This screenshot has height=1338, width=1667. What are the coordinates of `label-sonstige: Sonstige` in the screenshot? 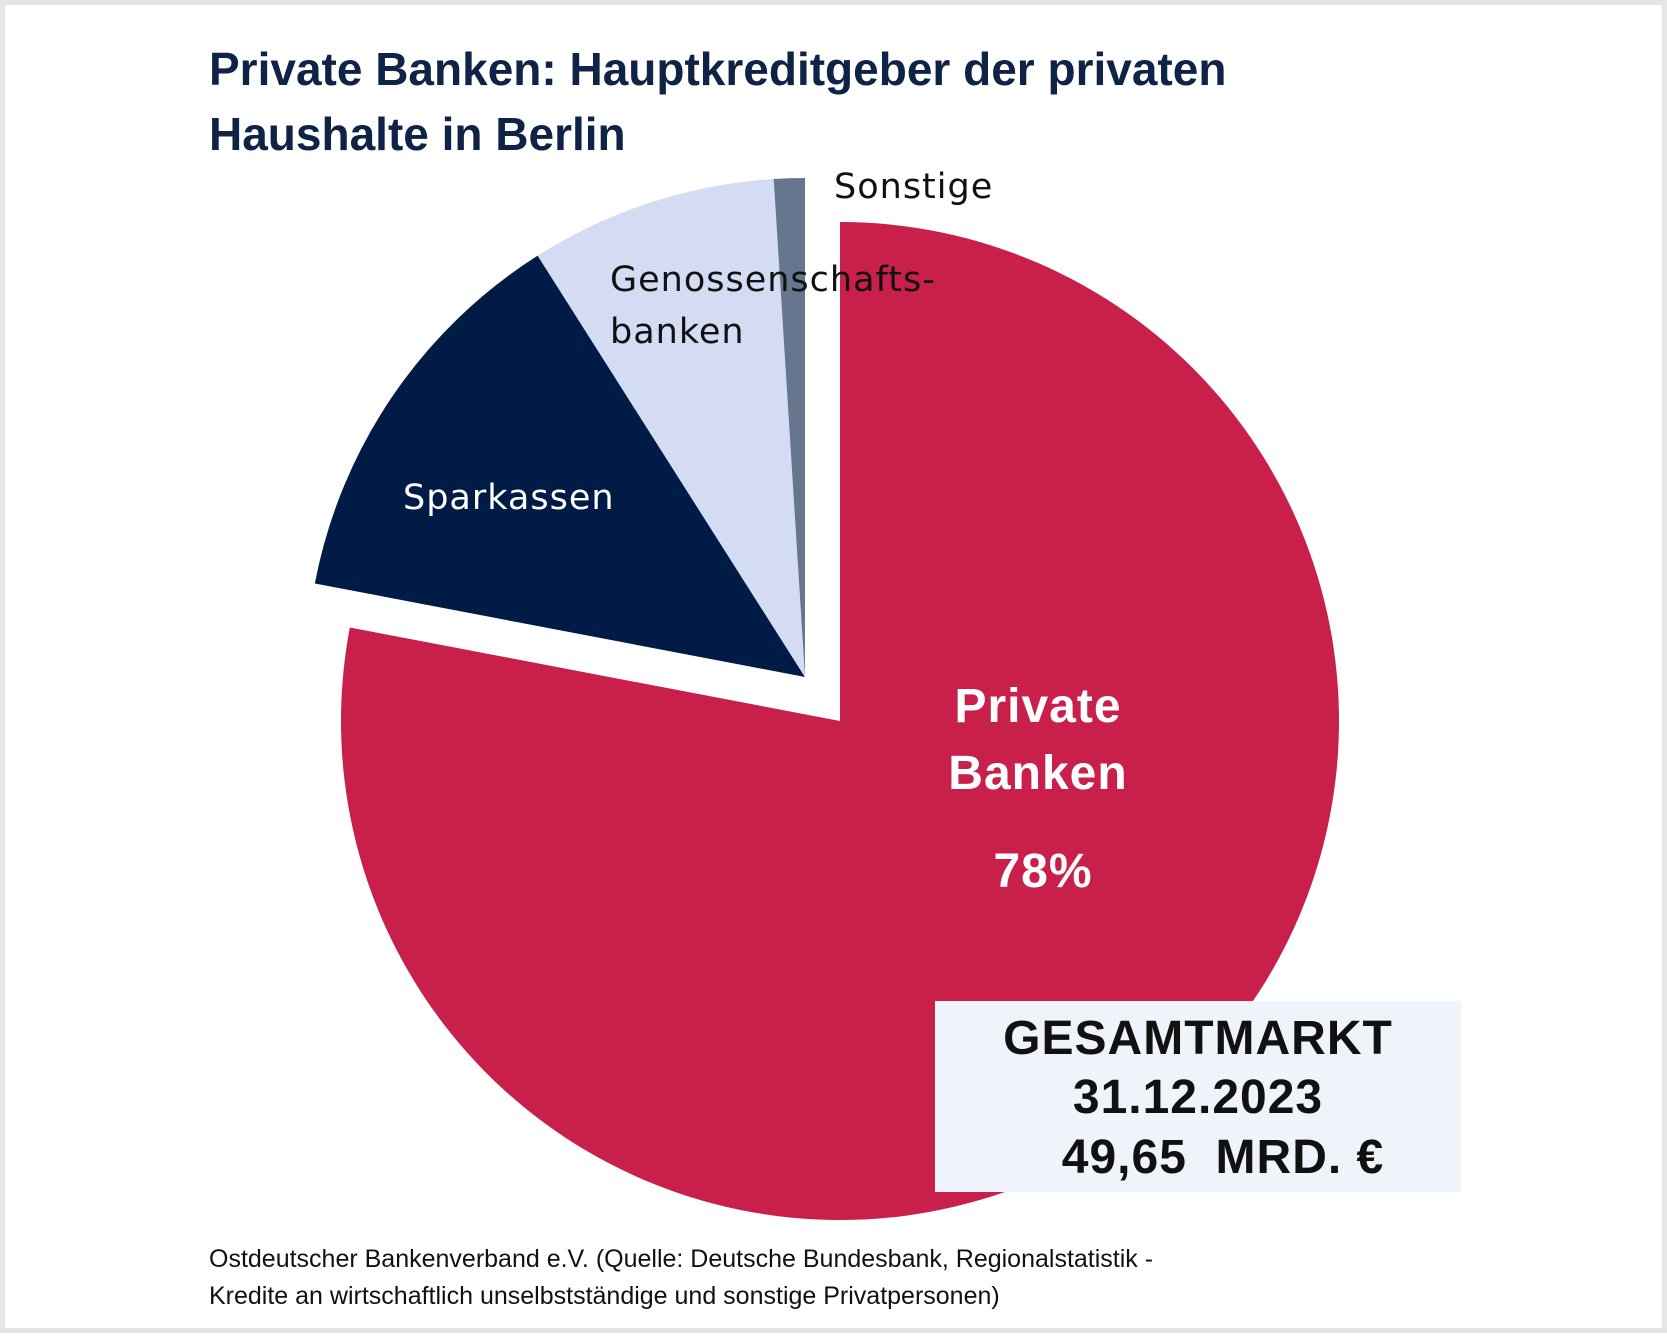 It's located at (913, 187).